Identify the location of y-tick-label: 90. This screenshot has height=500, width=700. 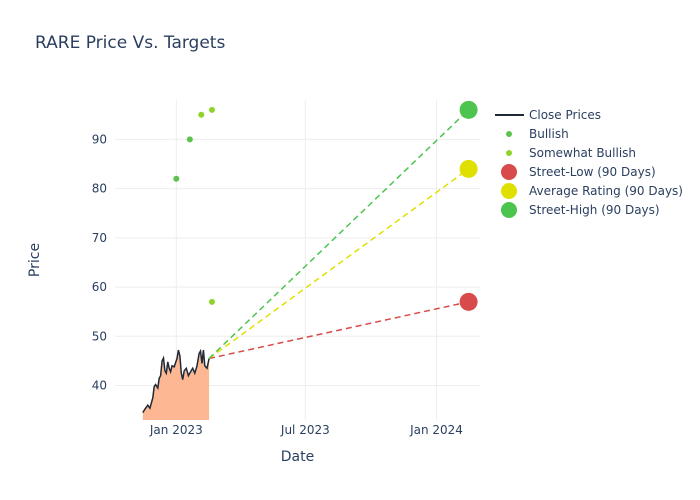
(99, 139).